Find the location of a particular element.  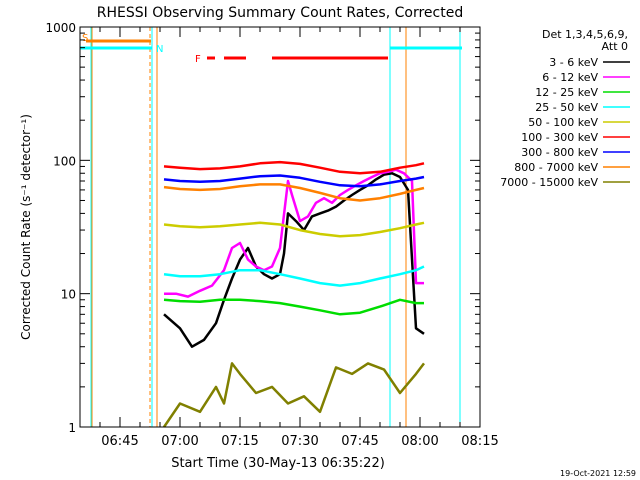

x-tick-label: 08:00 is located at coordinates (419, 441).